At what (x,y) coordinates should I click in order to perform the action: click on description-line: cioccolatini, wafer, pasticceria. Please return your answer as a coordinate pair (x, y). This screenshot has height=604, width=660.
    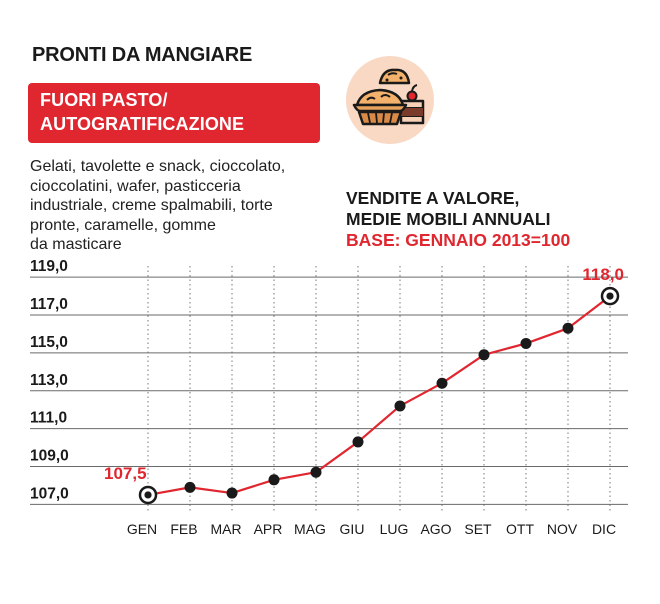
    Looking at the image, I should click on (135, 186).